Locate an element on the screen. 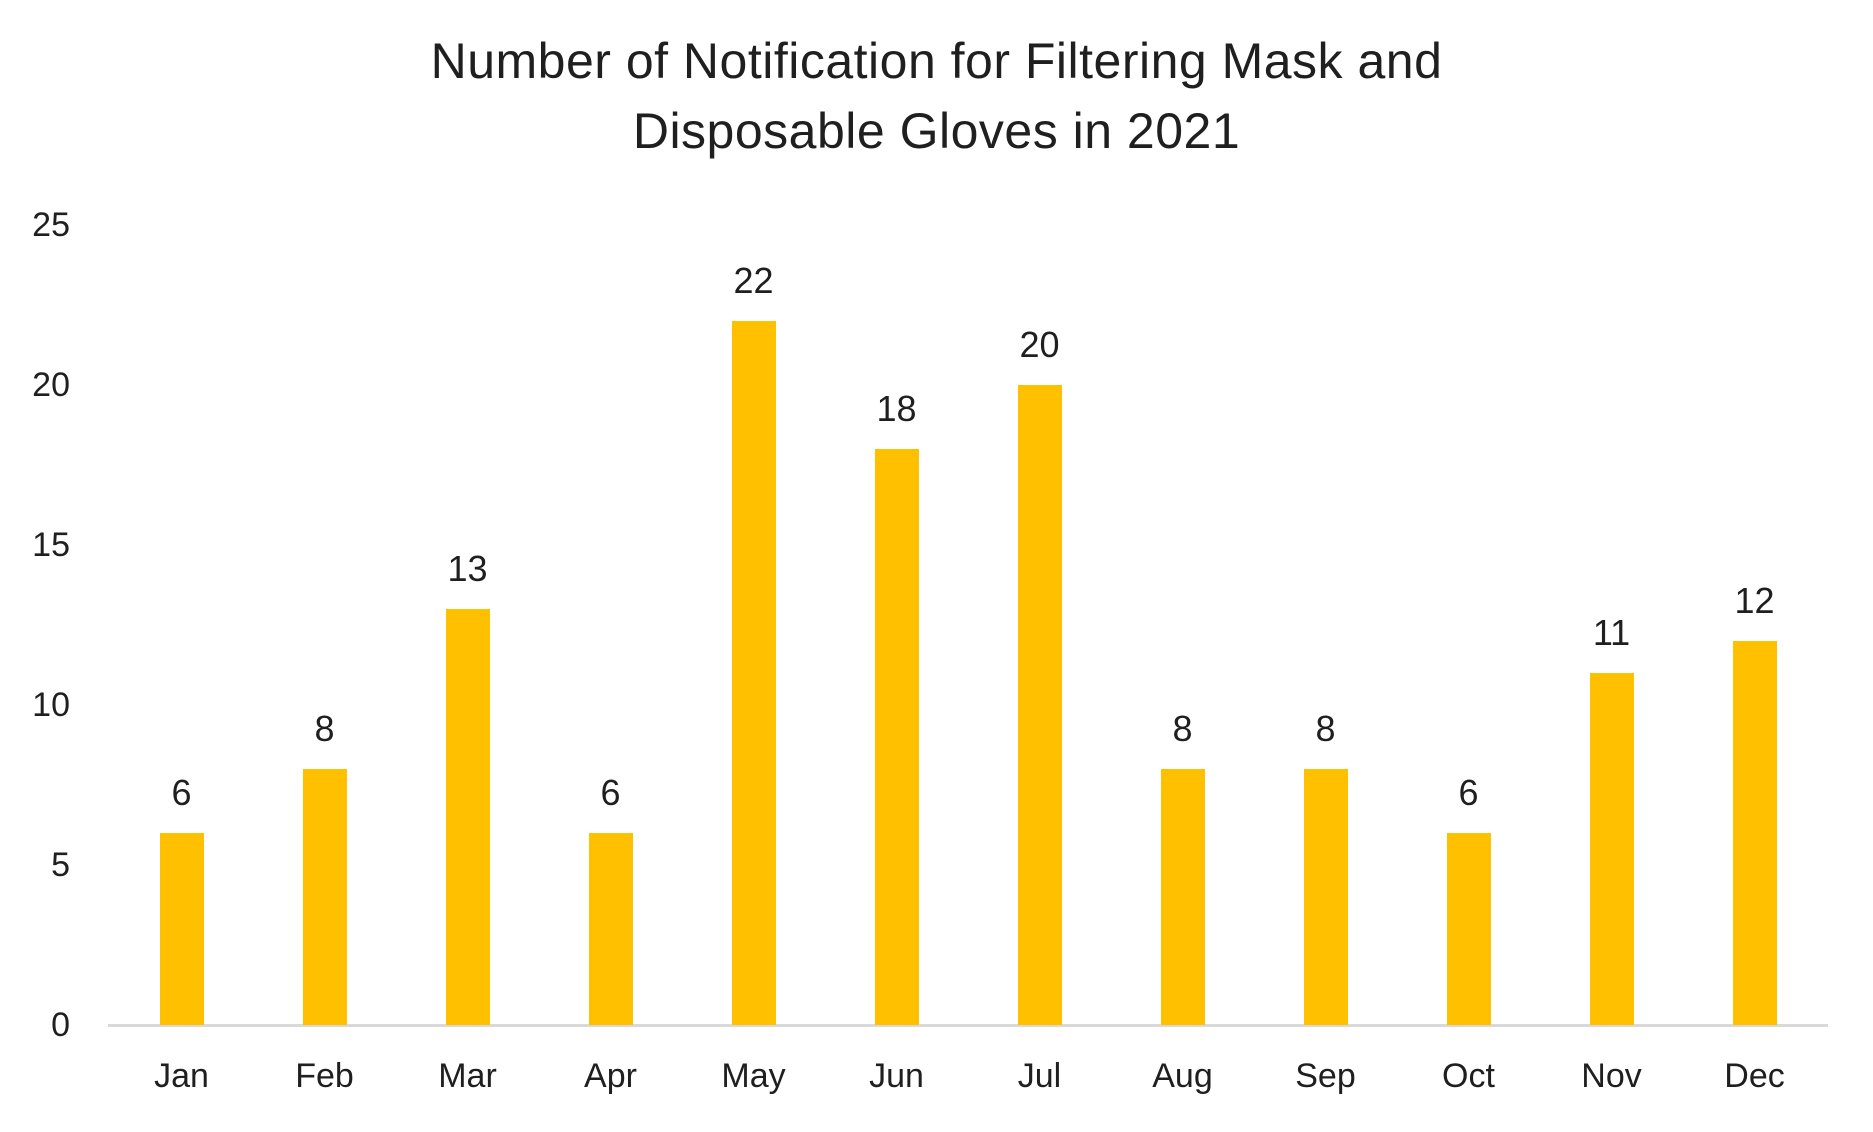  y-axis-tick-label: 10 is located at coordinates (51, 705).